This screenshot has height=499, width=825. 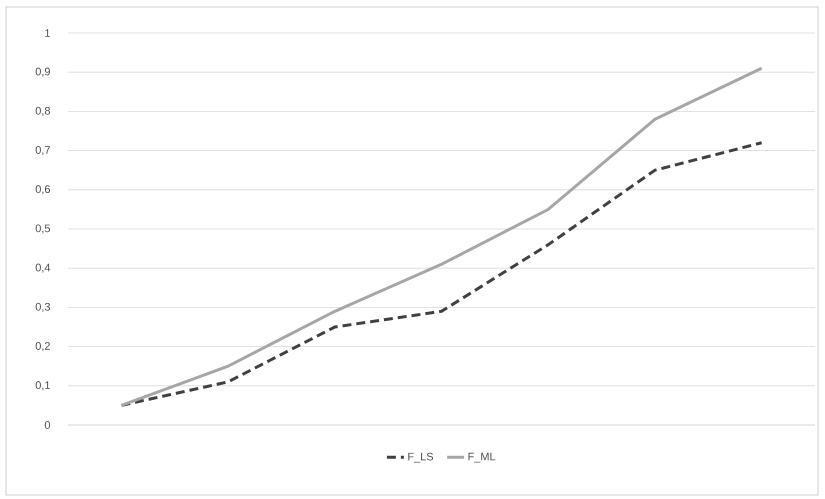 What do you see at coordinates (43, 347) in the screenshot?
I see `y-tick-label: 0,2` at bounding box center [43, 347].